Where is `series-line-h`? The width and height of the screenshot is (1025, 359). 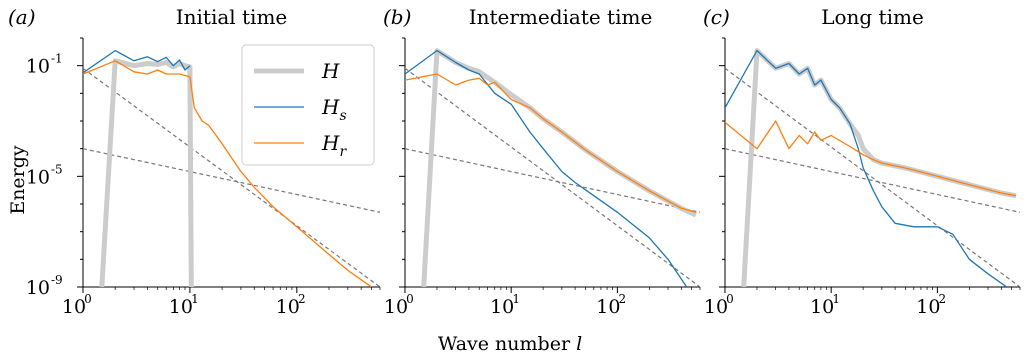
series-line-h is located at coordinates (146, 172).